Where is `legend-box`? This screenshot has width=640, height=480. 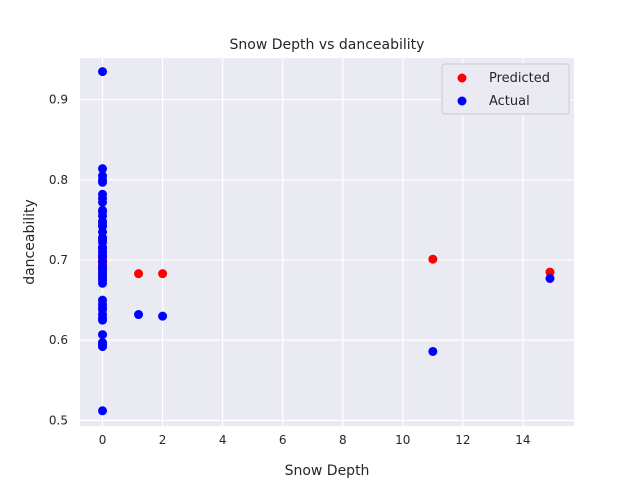
legend-box is located at coordinates (505, 89).